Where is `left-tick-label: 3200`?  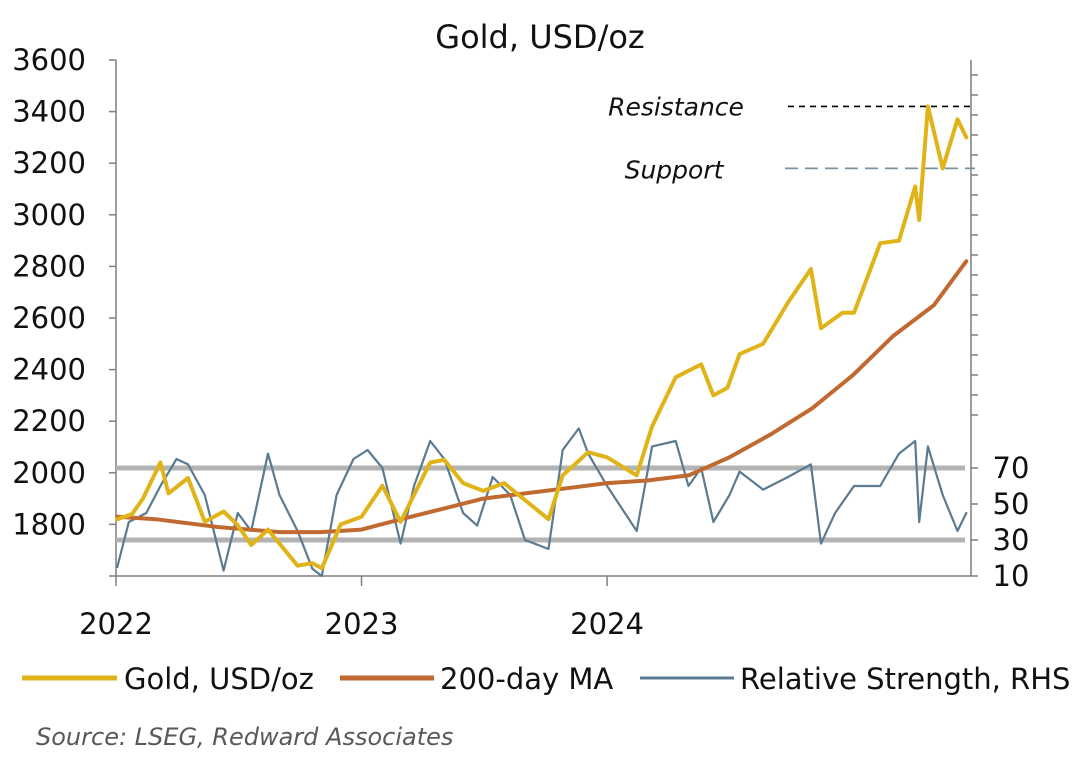
left-tick-label: 3200 is located at coordinates (49, 163).